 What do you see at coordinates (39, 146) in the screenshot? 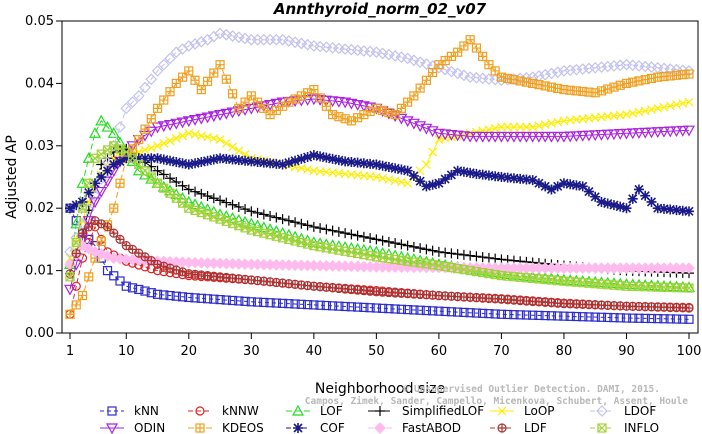
I see `y-tick-label: 0.03` at bounding box center [39, 146].